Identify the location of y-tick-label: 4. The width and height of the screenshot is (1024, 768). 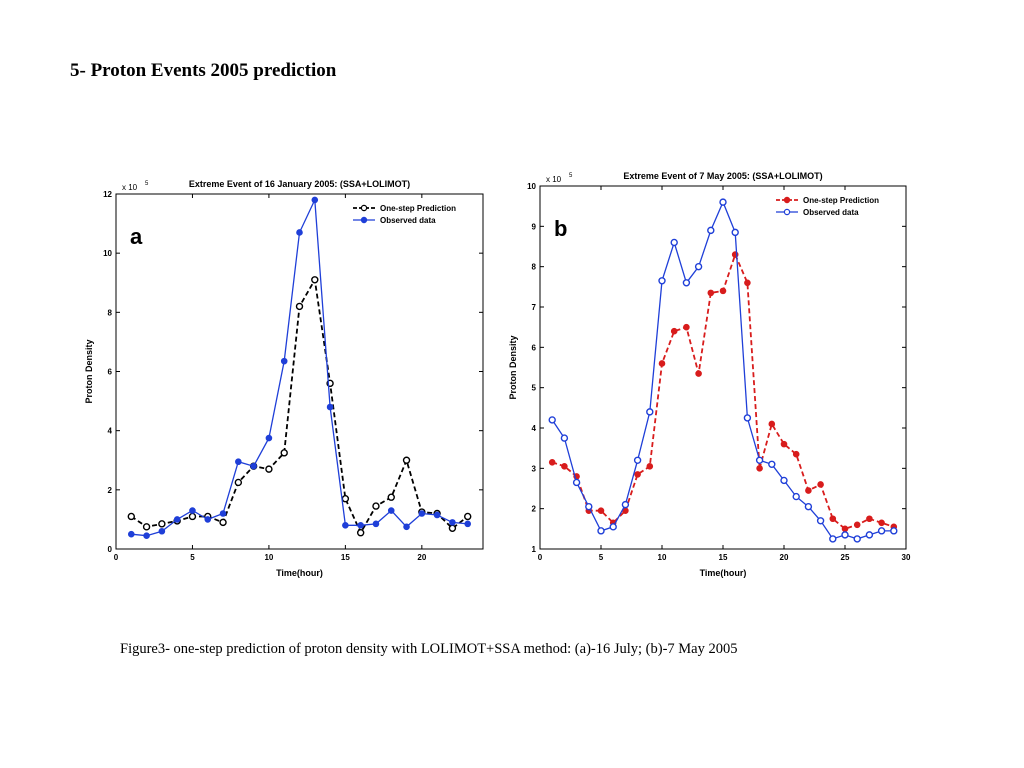
(110, 431).